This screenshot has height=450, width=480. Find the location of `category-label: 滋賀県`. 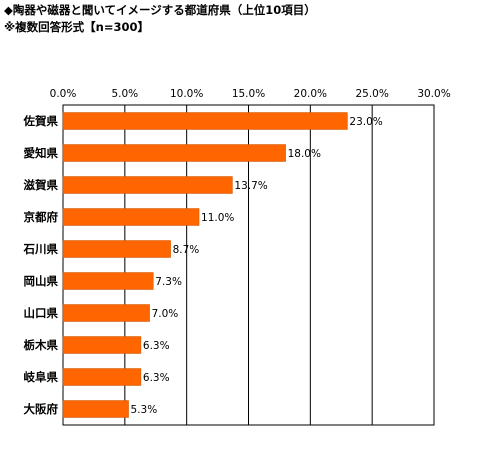

category-label: 滋賀県 is located at coordinates (41, 185).